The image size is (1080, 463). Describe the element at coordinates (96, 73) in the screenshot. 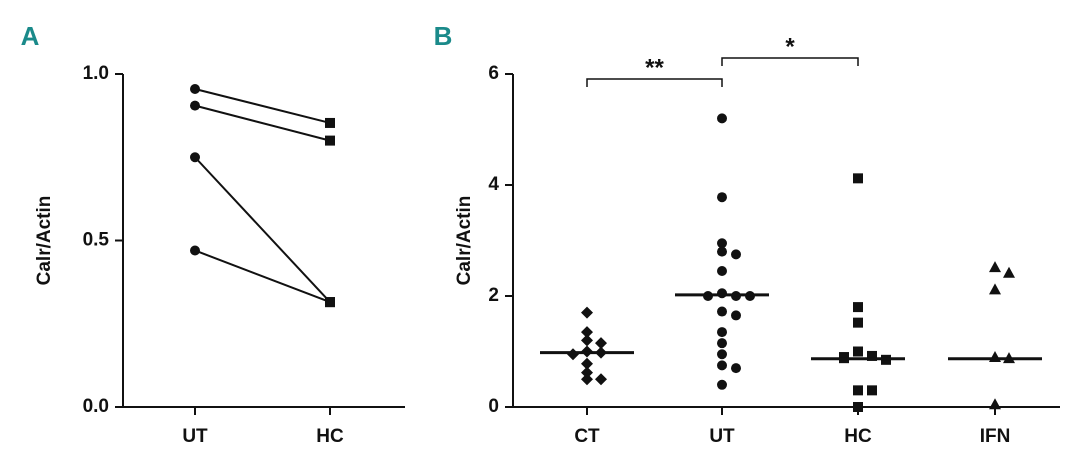

I see `y-tick-label: 1.0` at that location.